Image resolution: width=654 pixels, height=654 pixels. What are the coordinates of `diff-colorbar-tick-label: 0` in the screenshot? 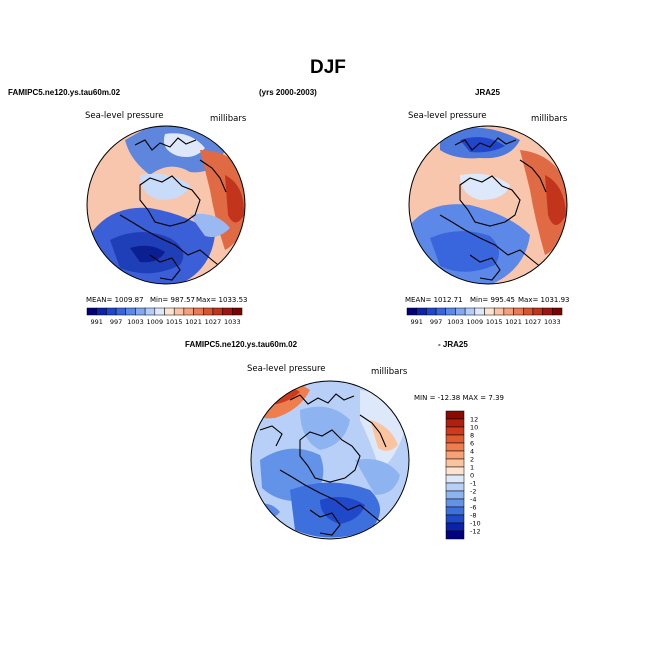 It's located at (472, 476).